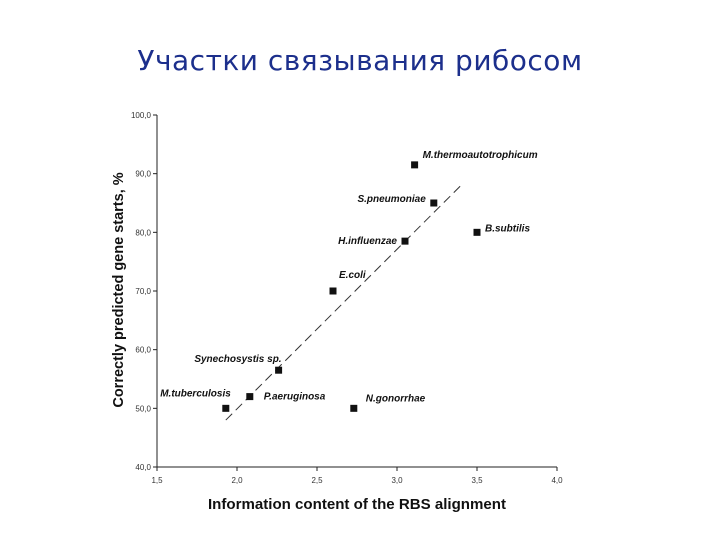 This screenshot has height=540, width=720. What do you see at coordinates (143, 350) in the screenshot?
I see `y-tick-label: 60,0` at bounding box center [143, 350].